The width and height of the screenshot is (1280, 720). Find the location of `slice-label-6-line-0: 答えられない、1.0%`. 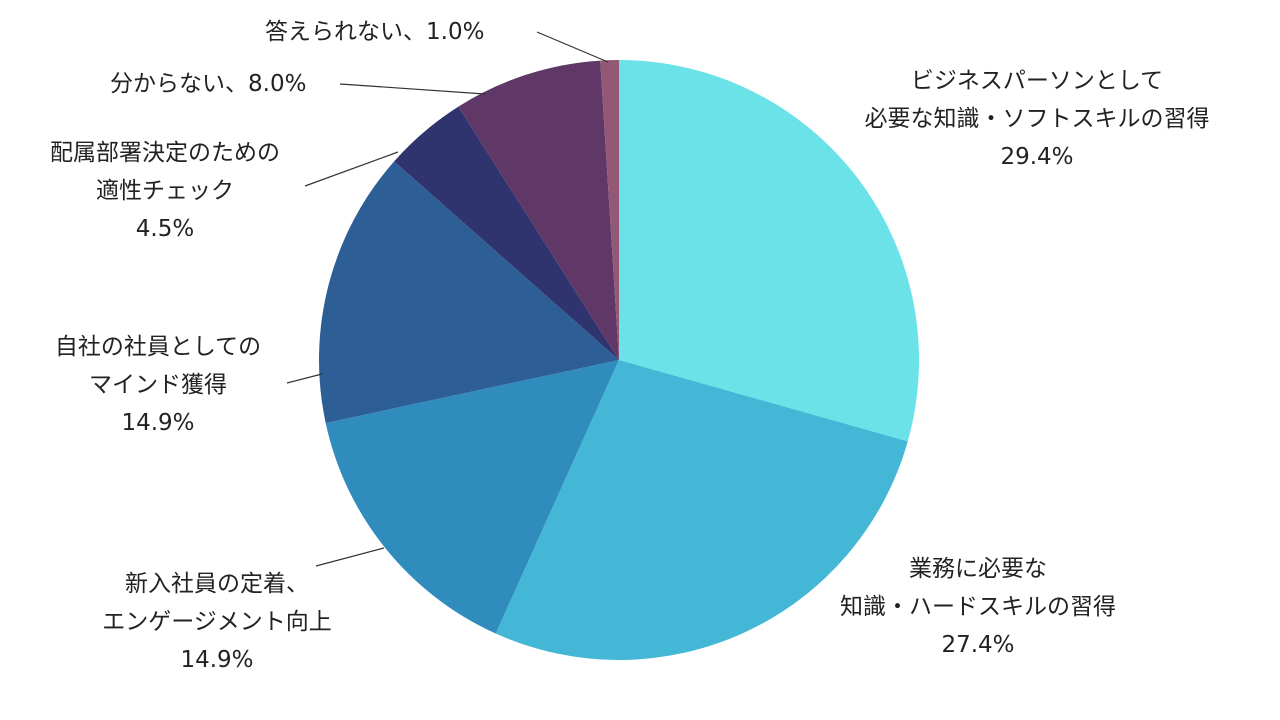

slice-label-6-line-0: 答えられない、1.0% is located at coordinates (375, 32).